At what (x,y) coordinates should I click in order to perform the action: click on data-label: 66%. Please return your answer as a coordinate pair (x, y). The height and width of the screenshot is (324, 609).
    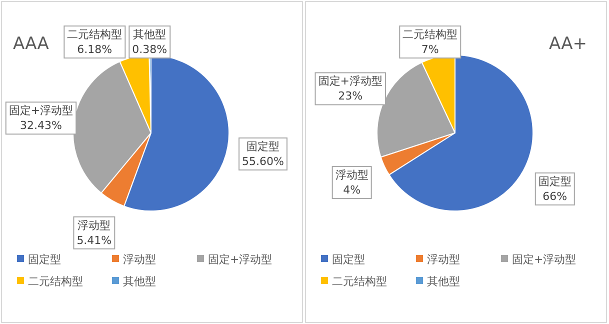
    Looking at the image, I should click on (555, 196).